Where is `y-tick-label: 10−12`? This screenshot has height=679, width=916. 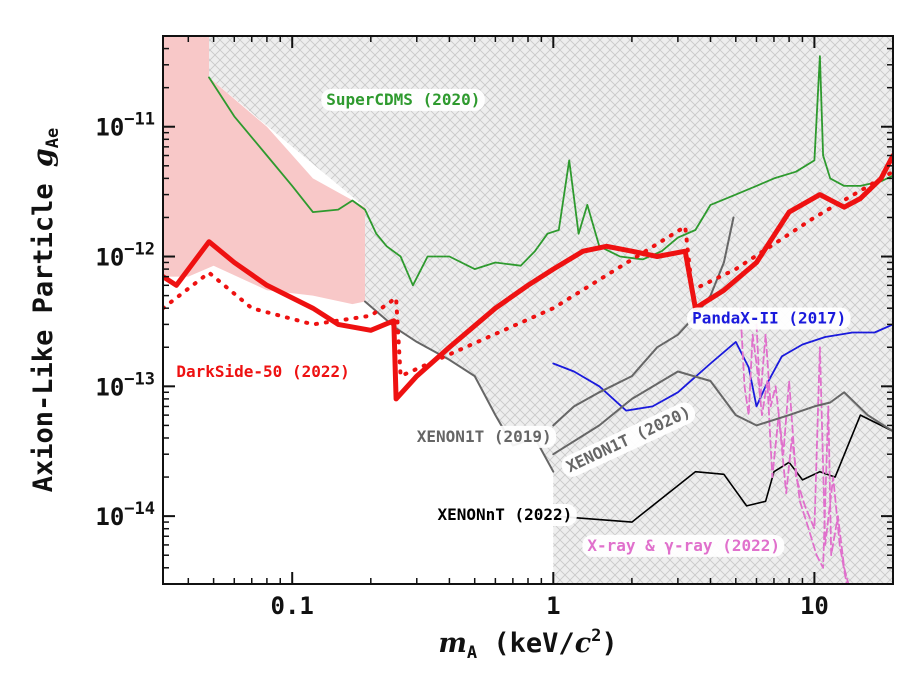 y-tick-label: 10−12 is located at coordinates (125, 256).